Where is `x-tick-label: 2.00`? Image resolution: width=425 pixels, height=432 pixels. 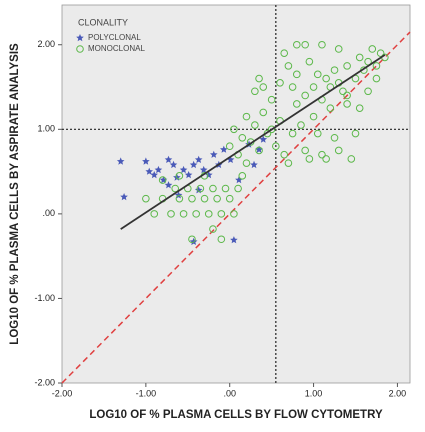 x-tick-label: 2.00 is located at coordinates (398, 393).